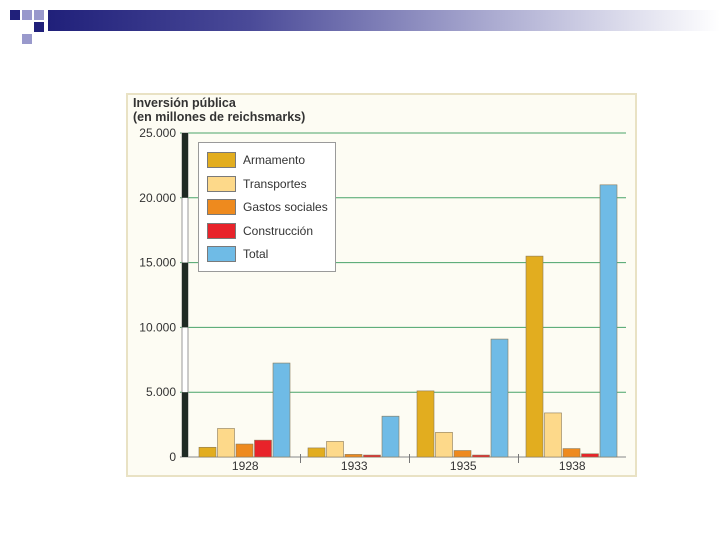 The image size is (720, 540). I want to click on legend-label-transportes: Transportes, so click(275, 184).